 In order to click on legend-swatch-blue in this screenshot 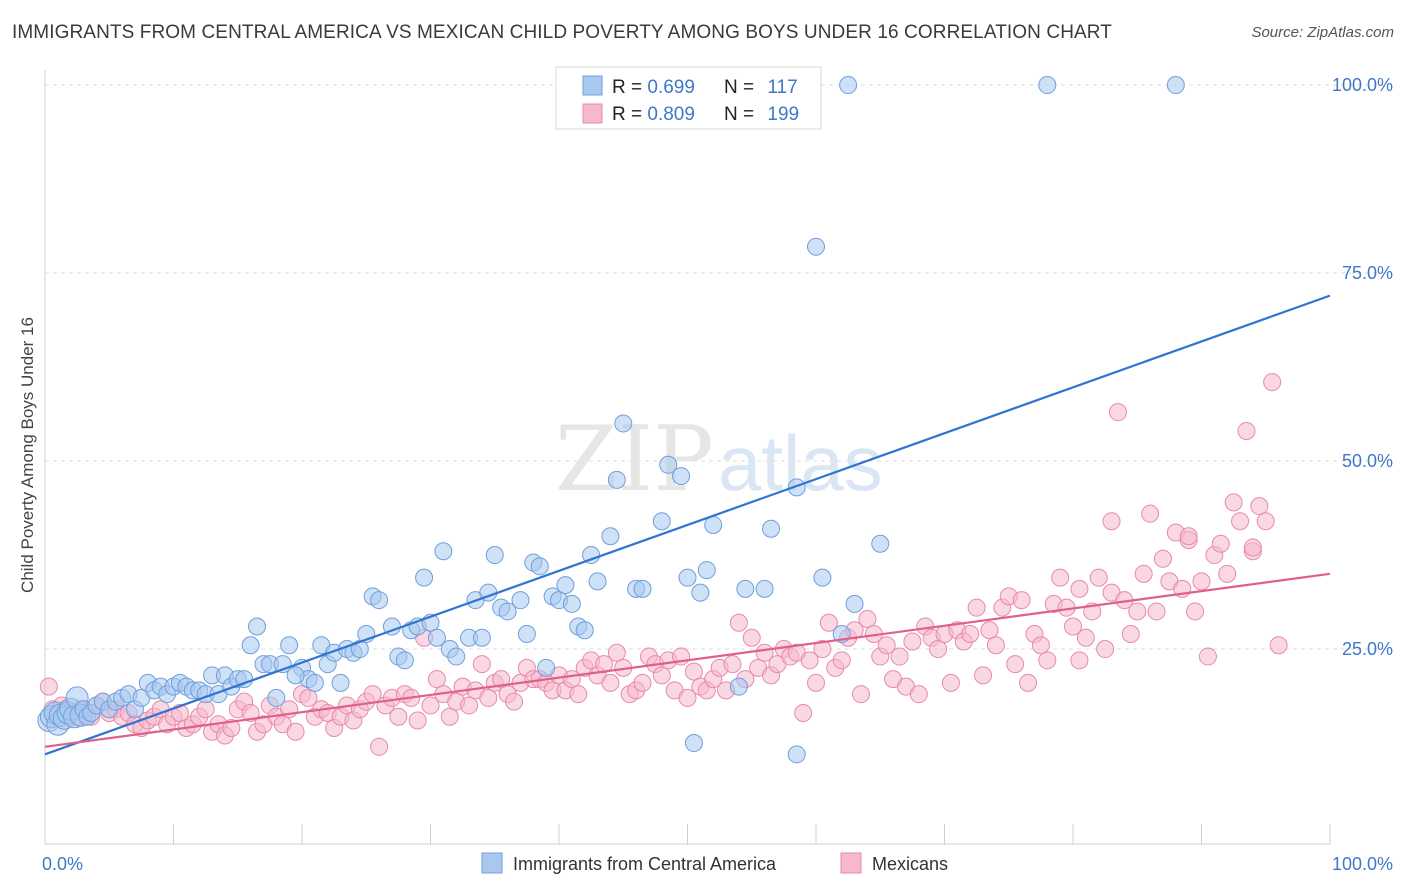, I will do `click(592, 85)`.